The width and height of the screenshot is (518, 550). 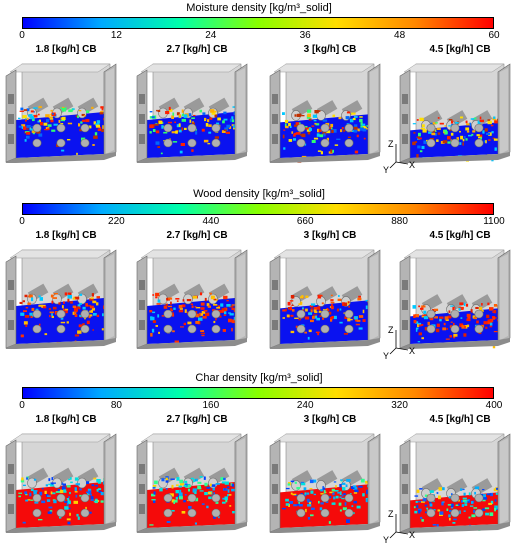 What do you see at coordinates (460, 419) in the screenshot?
I see `case-label: 4.5 [kg/h] CB` at bounding box center [460, 419].